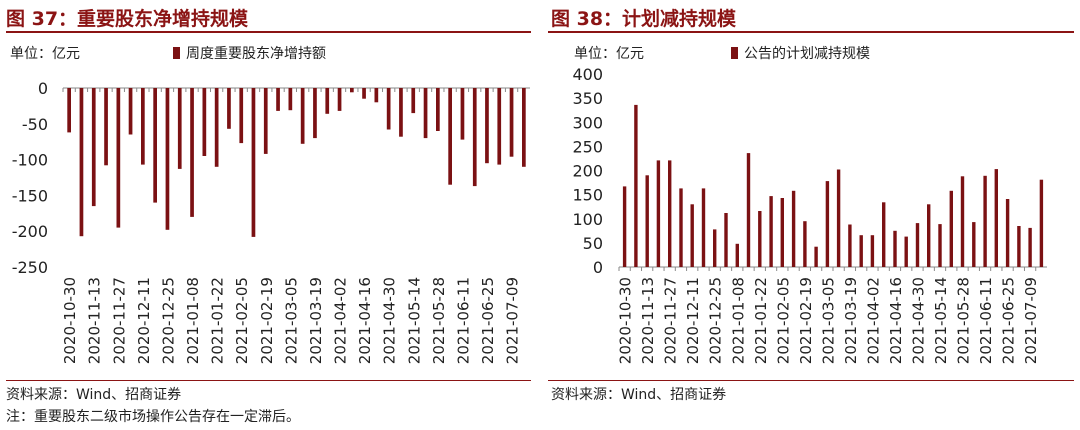 This screenshot has height=430, width=1080. What do you see at coordinates (738, 320) in the screenshot?
I see `x-tick-label: 2021-01-08` at bounding box center [738, 320].